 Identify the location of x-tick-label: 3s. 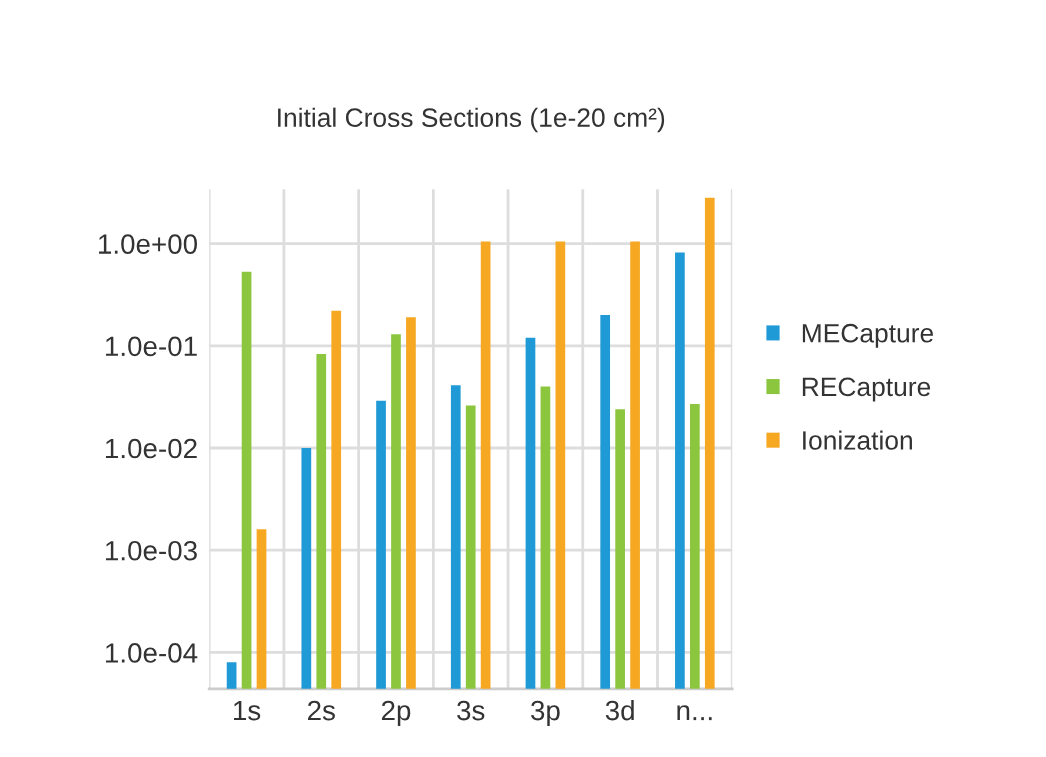
(471, 710).